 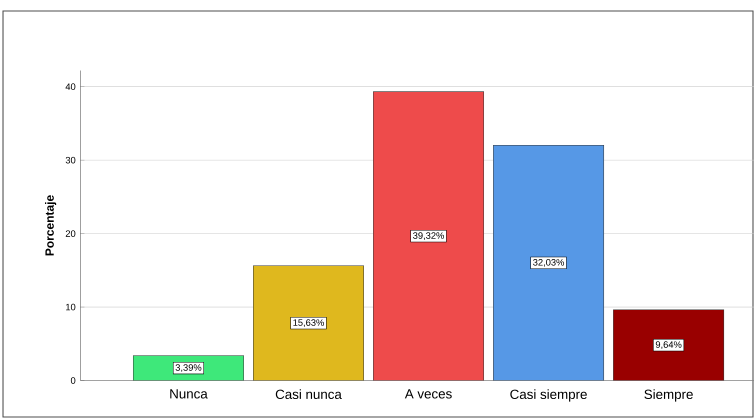 What do you see at coordinates (71, 307) in the screenshot?
I see `y-tick-label: 10` at bounding box center [71, 307].